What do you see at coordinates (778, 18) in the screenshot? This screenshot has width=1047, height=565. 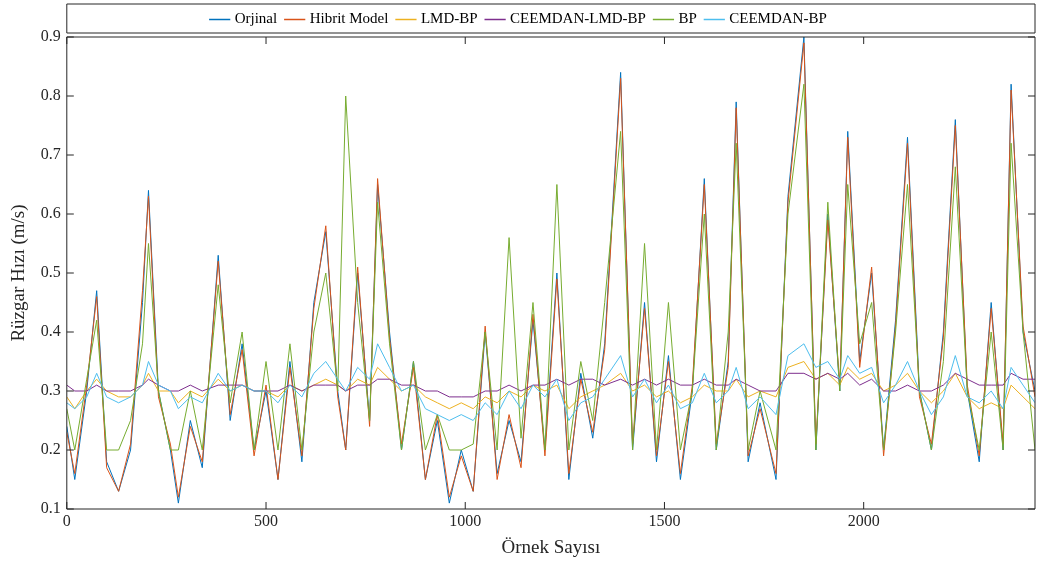 I see `legend-label: CEEMDAN-BP` at bounding box center [778, 18].